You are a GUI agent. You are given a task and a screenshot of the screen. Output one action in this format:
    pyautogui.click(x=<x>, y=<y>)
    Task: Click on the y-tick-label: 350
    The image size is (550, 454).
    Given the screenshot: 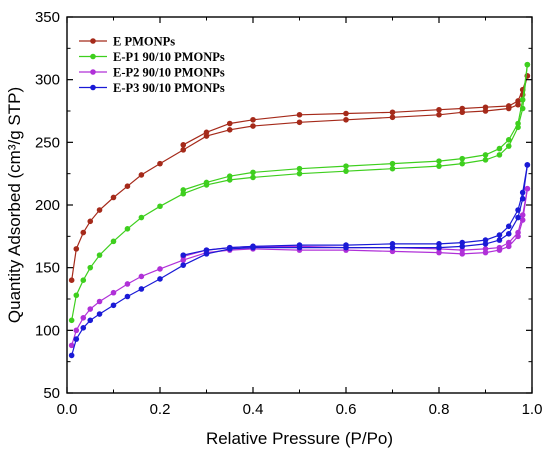 What is the action you would take?
    pyautogui.click(x=47, y=17)
    